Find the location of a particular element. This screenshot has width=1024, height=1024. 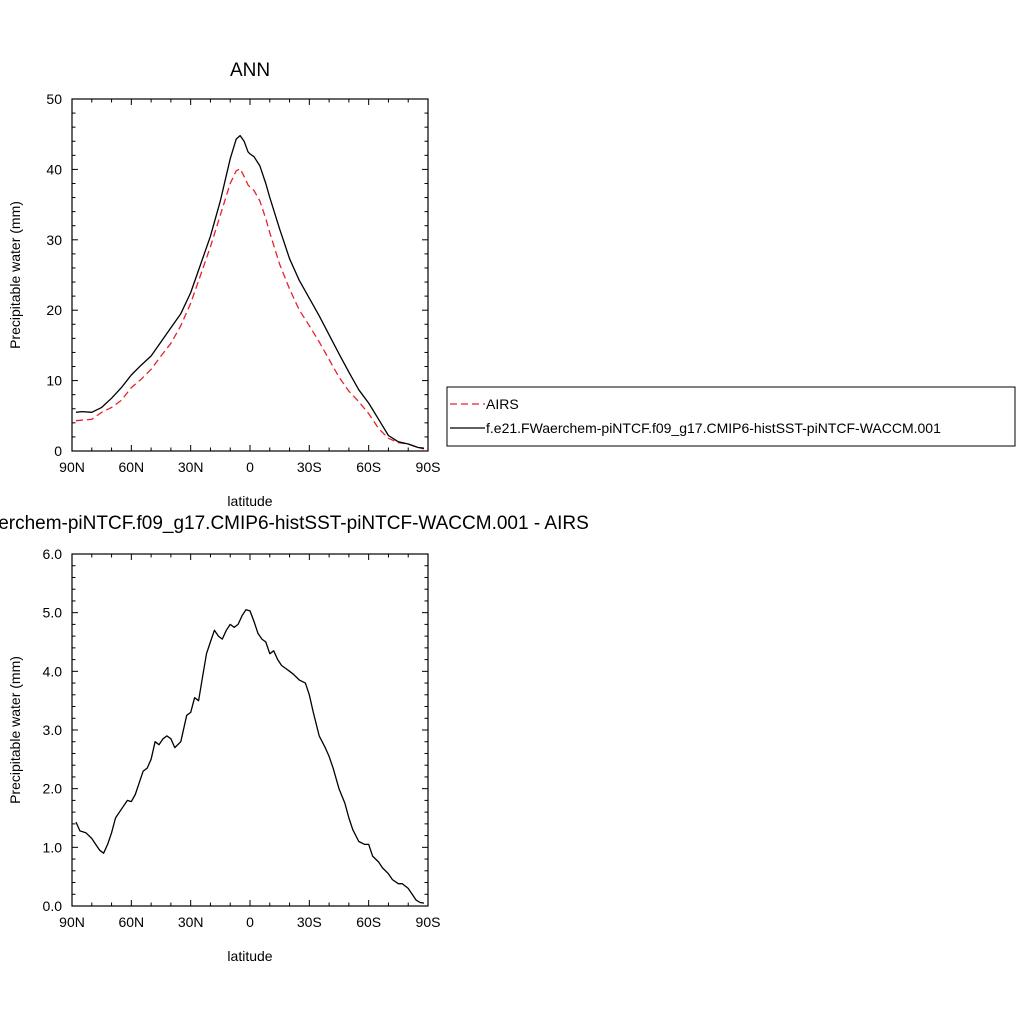

y-tick-label: 3.0 is located at coordinates (53, 730).